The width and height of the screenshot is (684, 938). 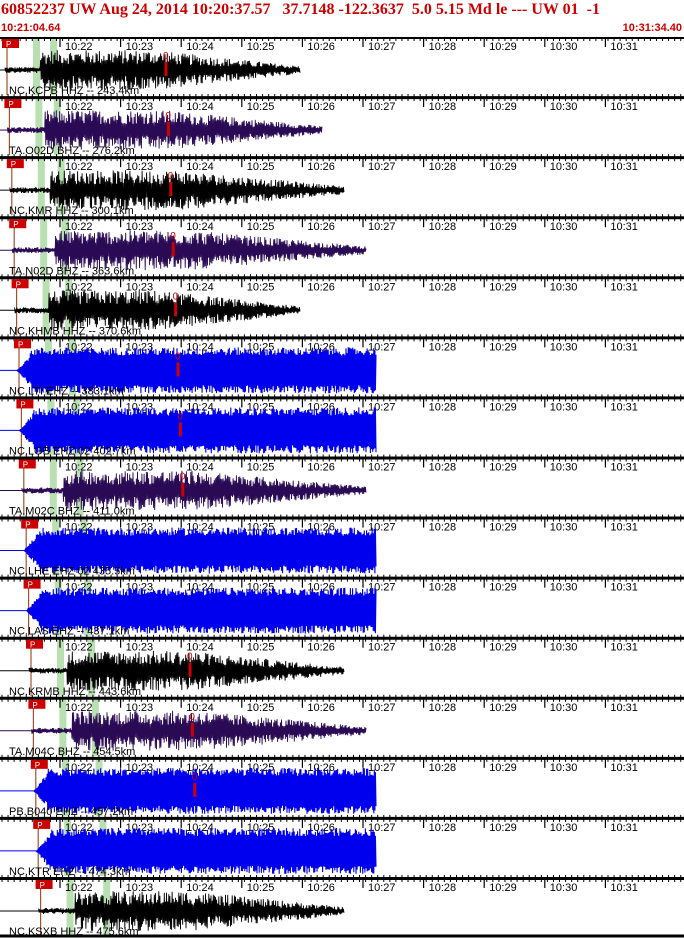 I want to click on station-label: NC.KCPB HHZ -- 243.4km, so click(x=74, y=91).